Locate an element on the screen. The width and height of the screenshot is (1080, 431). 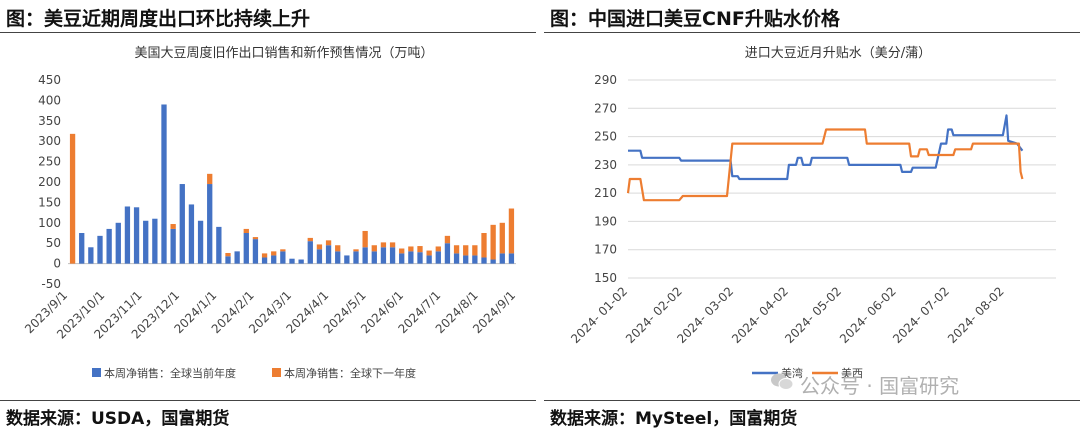
wechat-icon is located at coordinates (782, 381).